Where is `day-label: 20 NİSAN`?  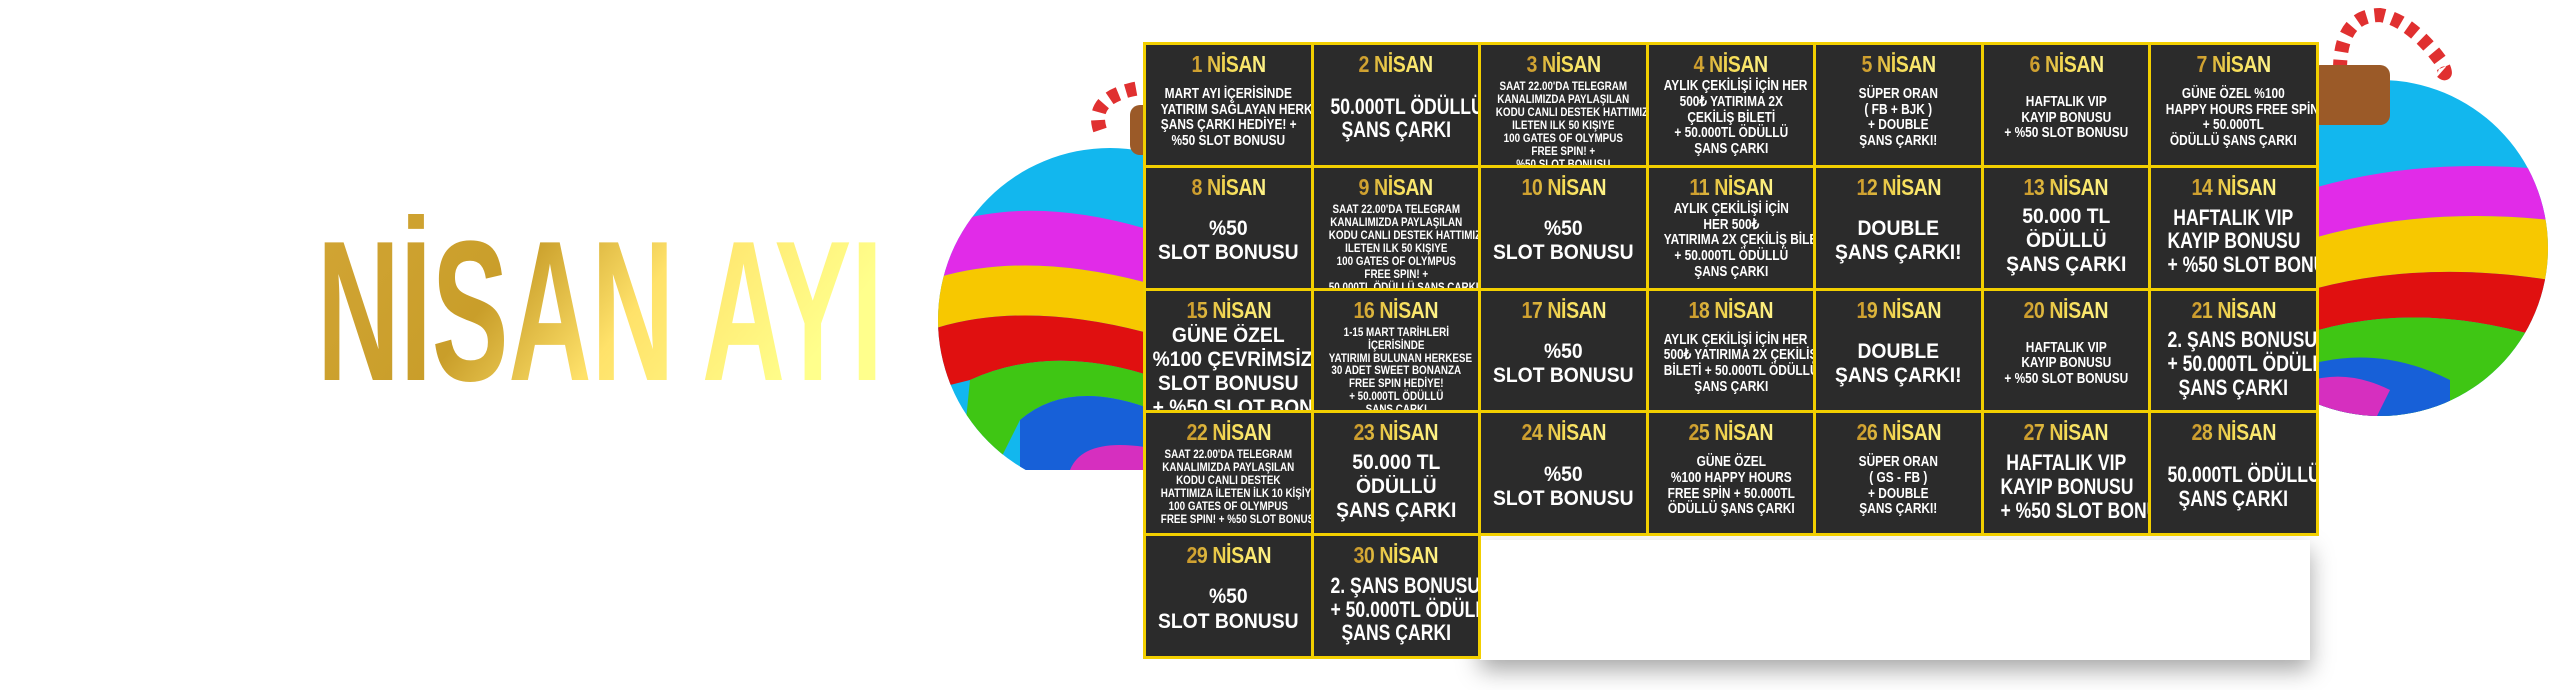 day-label: 20 NİSAN is located at coordinates (2066, 309).